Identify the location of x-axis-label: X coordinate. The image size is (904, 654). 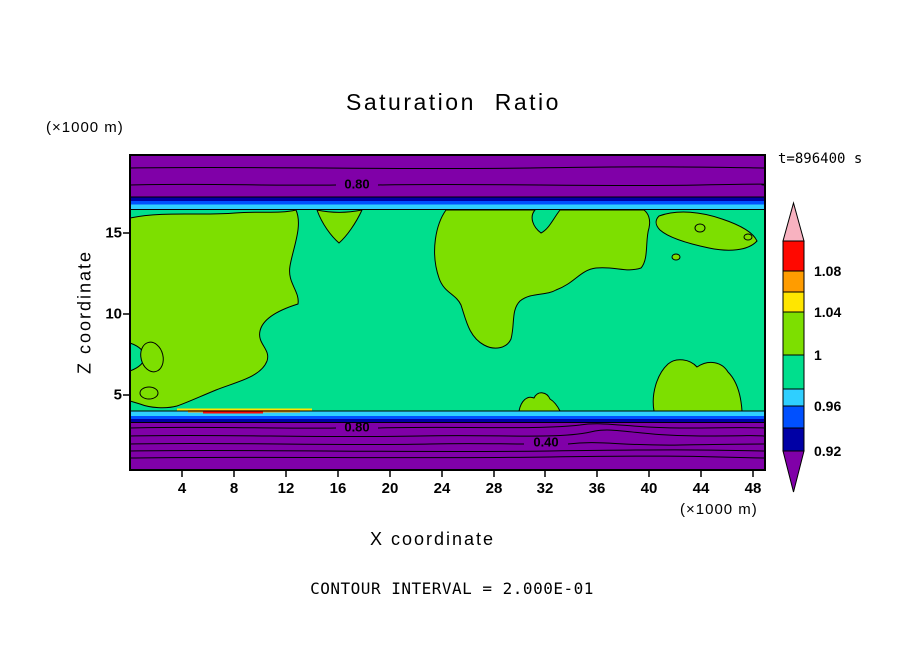
(432, 539).